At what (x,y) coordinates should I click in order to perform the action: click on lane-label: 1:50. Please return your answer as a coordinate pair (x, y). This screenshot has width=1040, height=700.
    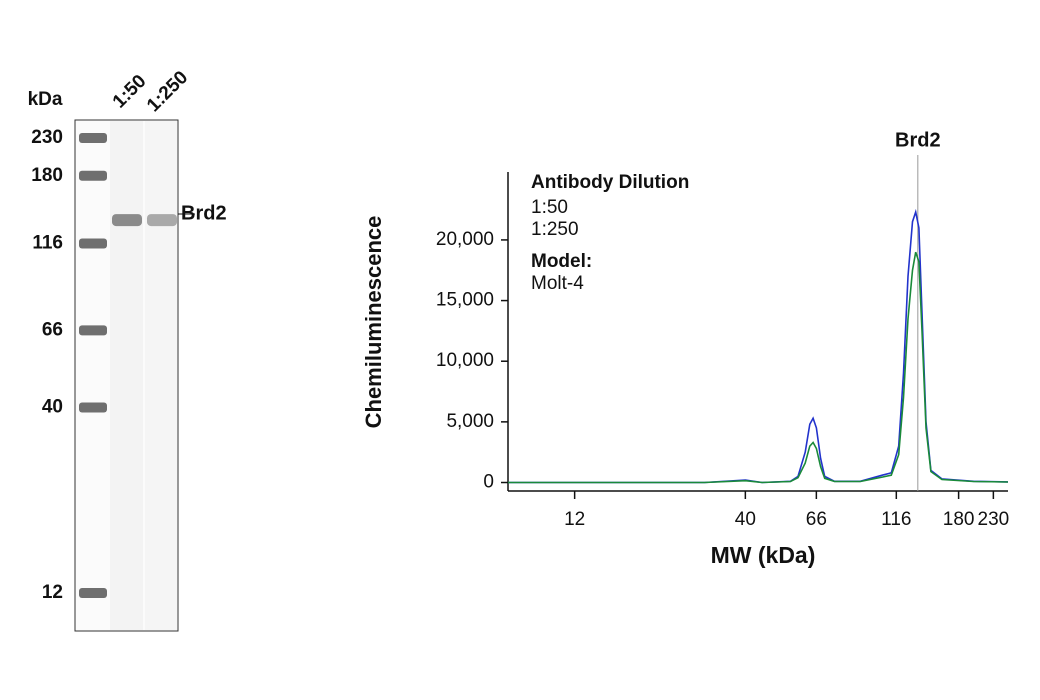
    Looking at the image, I should click on (130, 92).